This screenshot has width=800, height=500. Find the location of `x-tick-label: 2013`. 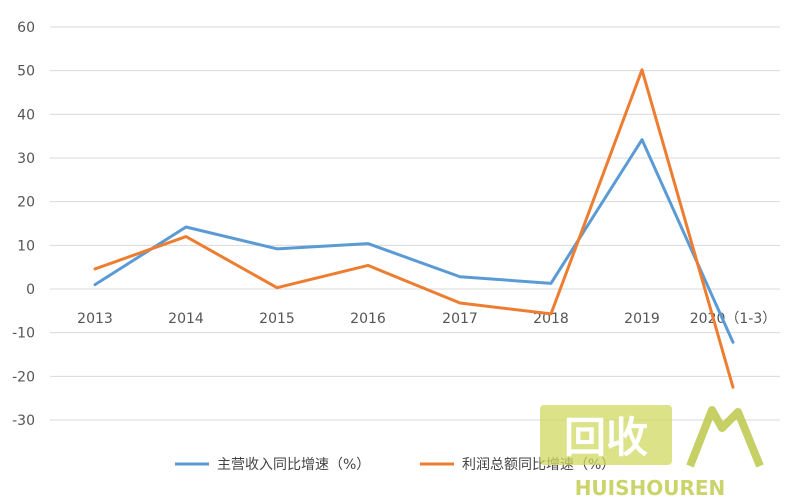

x-tick-label: 2013 is located at coordinates (95, 319).